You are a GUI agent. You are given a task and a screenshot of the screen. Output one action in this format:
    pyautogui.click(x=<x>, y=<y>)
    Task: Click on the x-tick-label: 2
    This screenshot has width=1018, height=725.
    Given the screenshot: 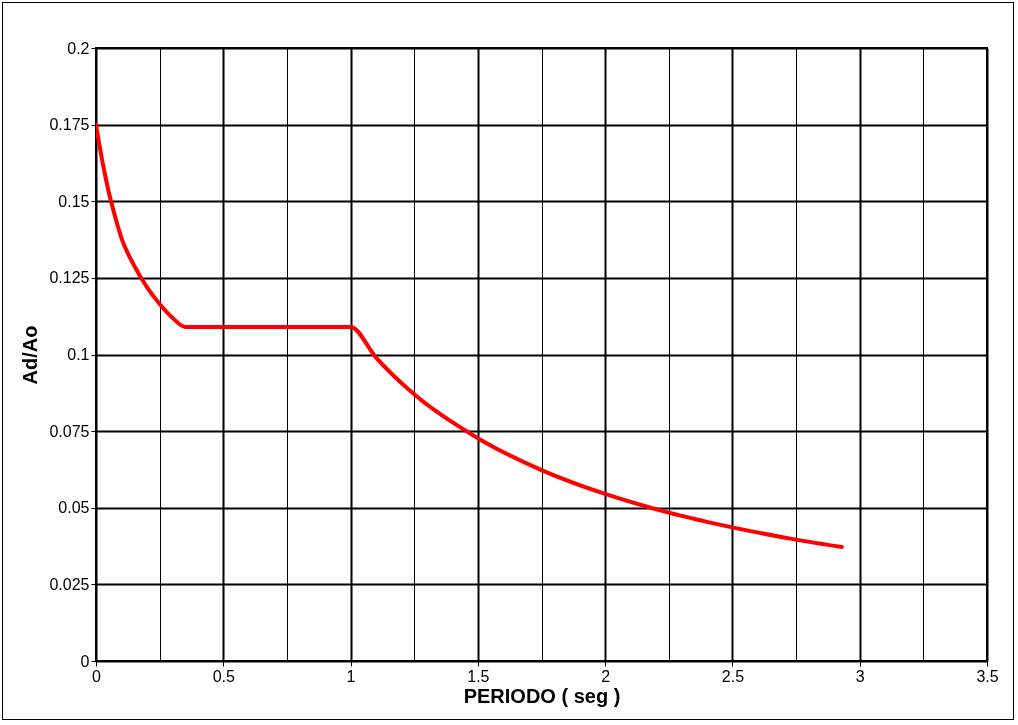 What is the action you would take?
    pyautogui.click(x=606, y=676)
    